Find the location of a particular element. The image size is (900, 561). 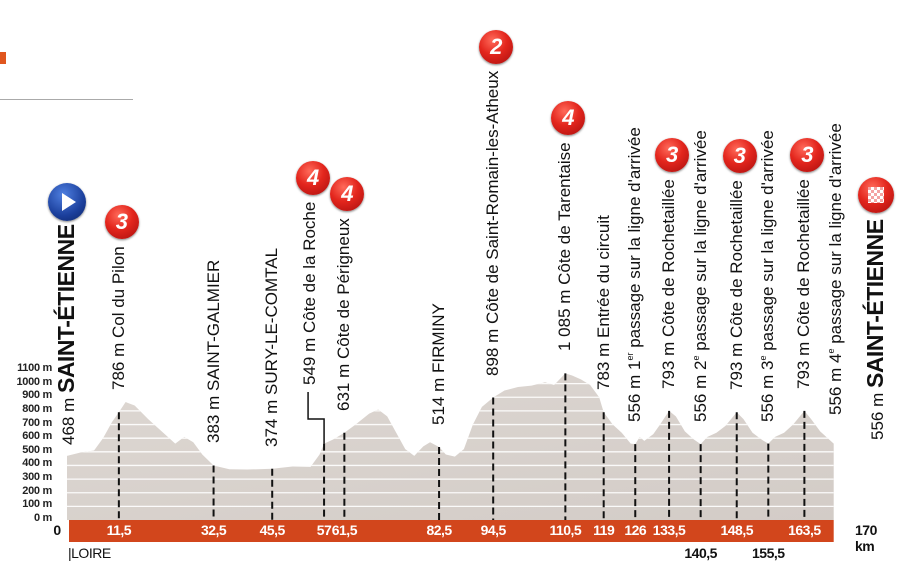

altitude-label: 383 m is located at coordinates (213, 417).